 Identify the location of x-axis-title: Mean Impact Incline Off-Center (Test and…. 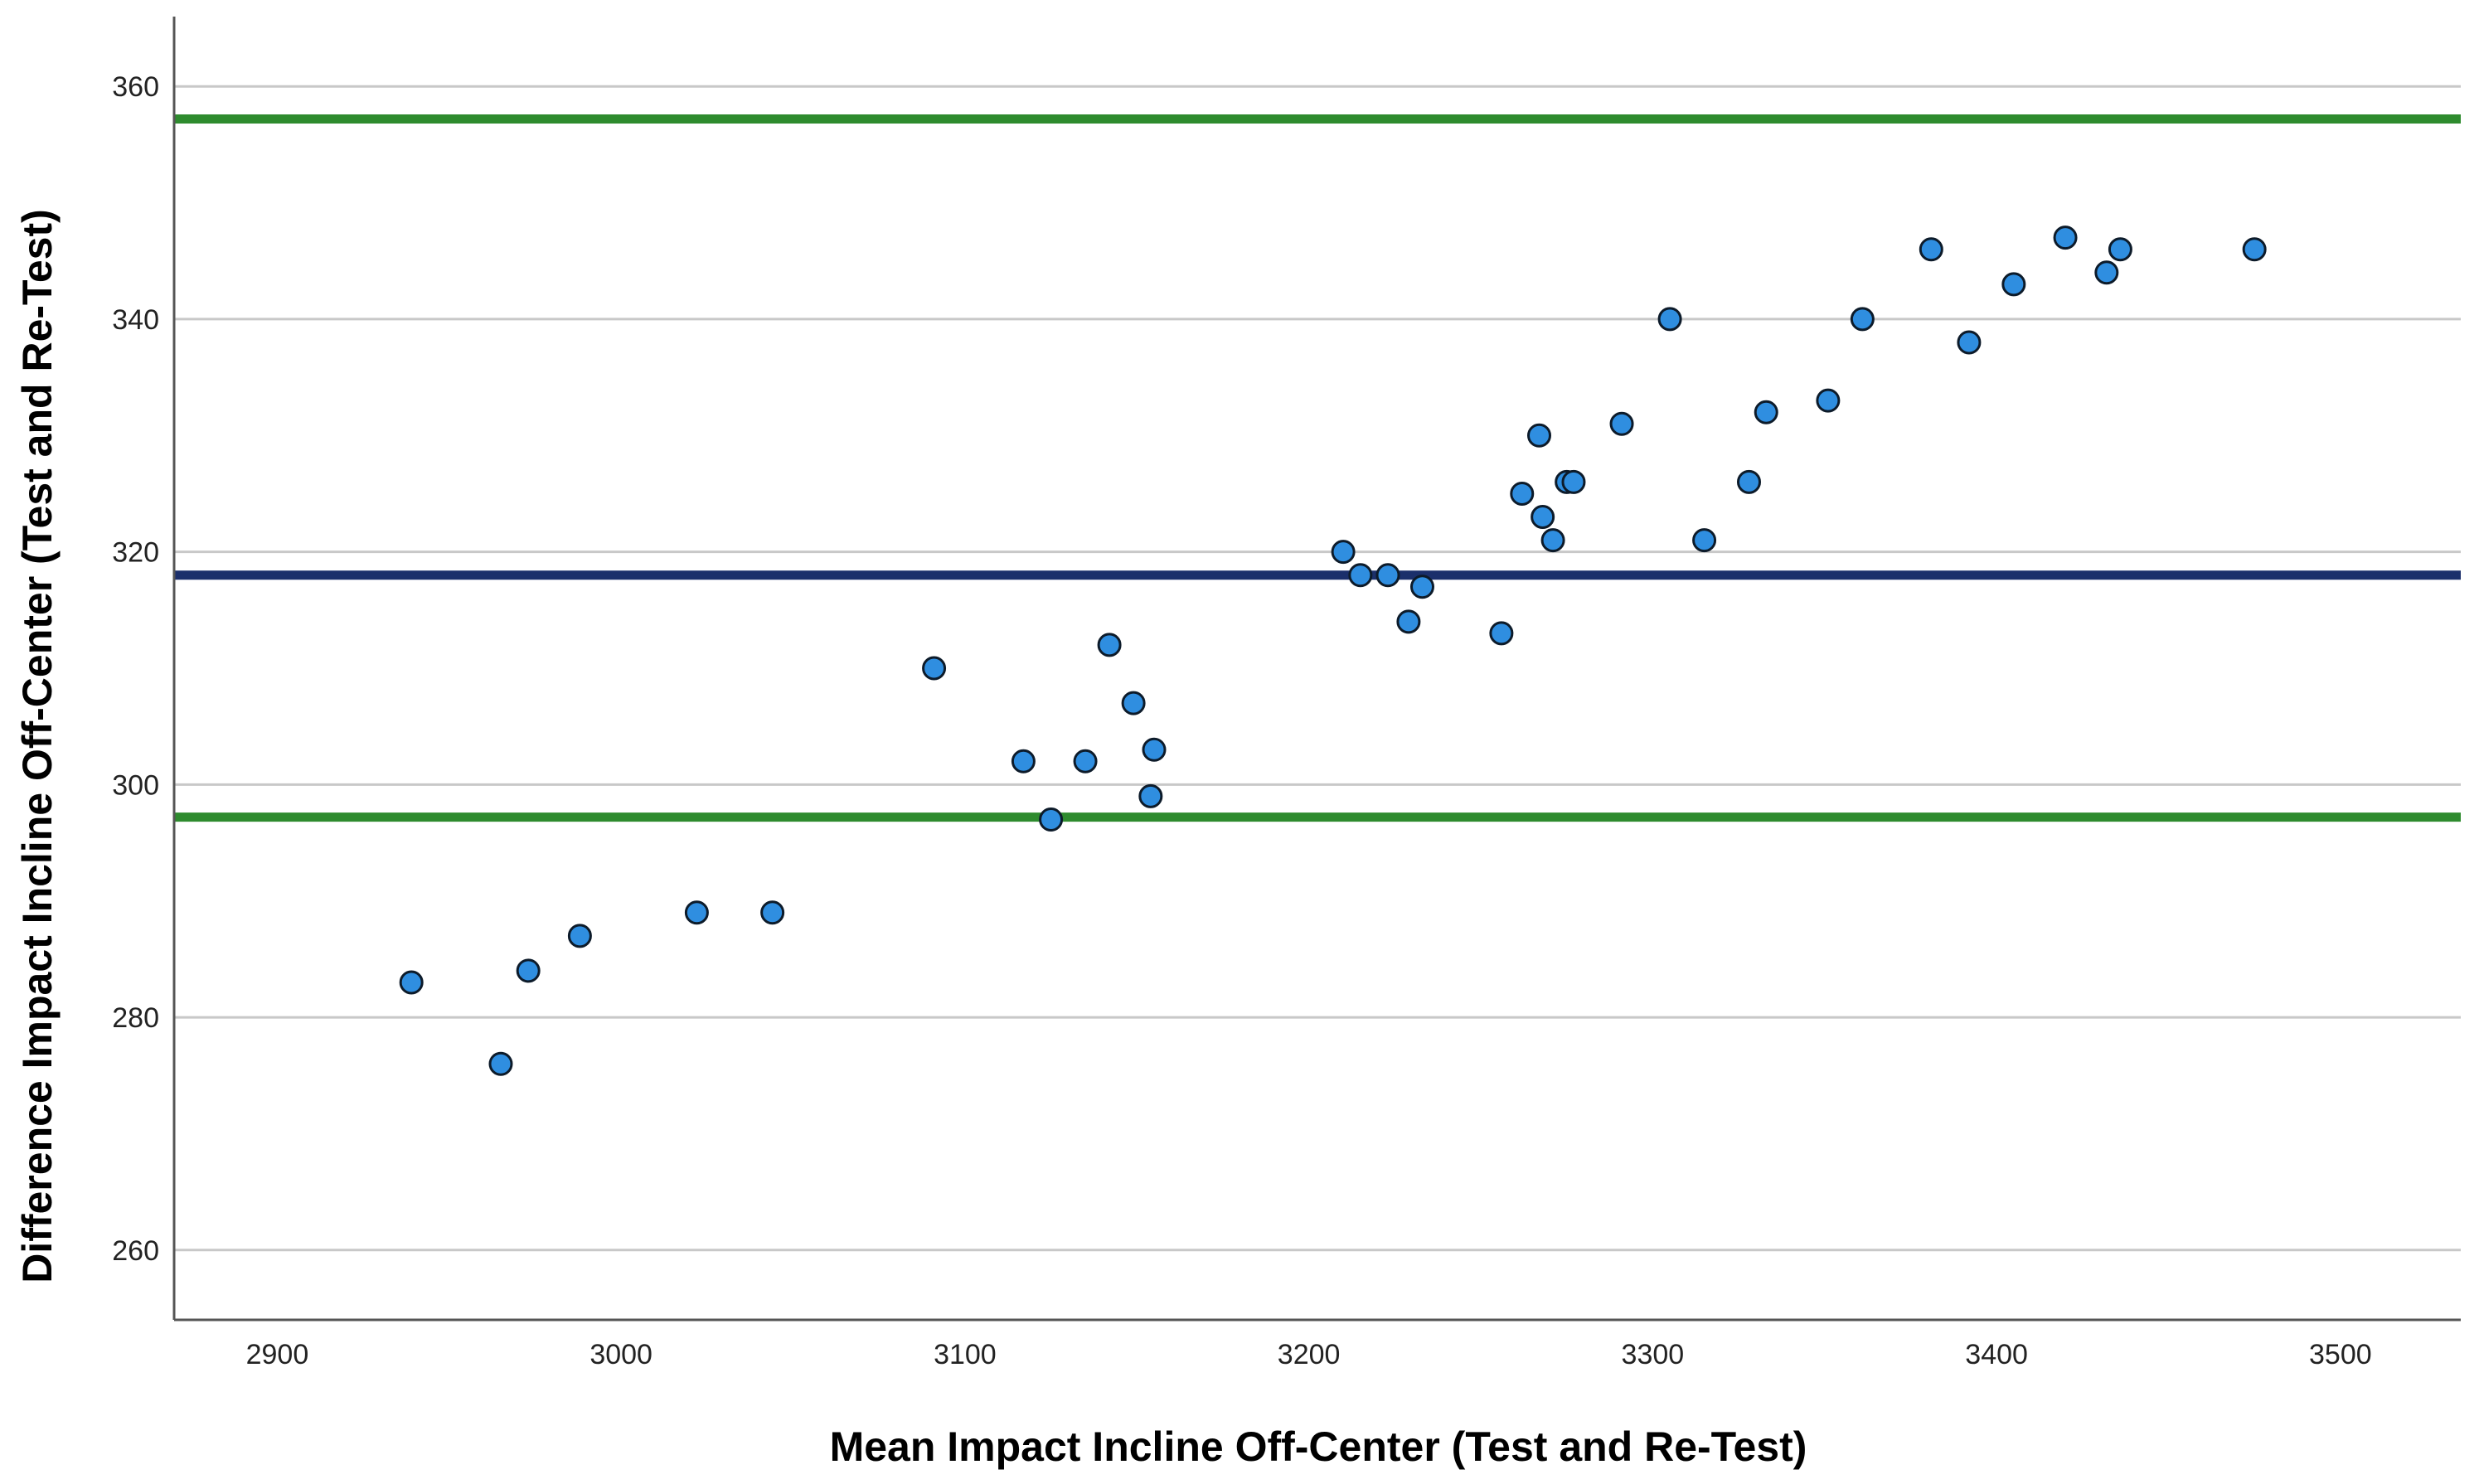
(1318, 1447).